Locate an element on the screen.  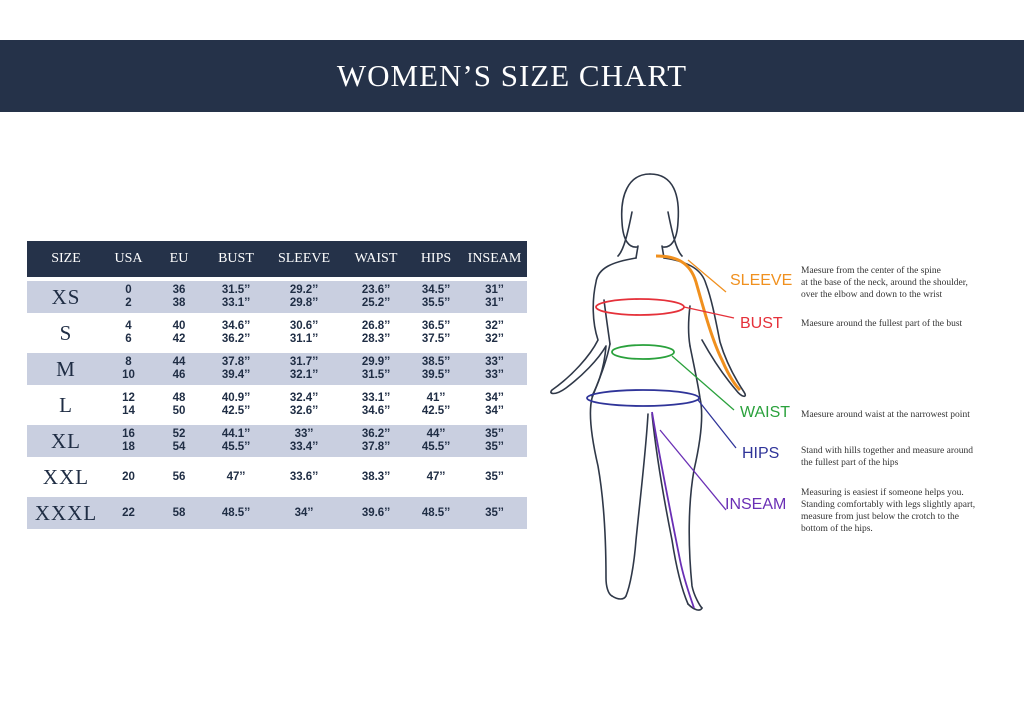
usa-value: 22 is located at coordinates (128, 512).